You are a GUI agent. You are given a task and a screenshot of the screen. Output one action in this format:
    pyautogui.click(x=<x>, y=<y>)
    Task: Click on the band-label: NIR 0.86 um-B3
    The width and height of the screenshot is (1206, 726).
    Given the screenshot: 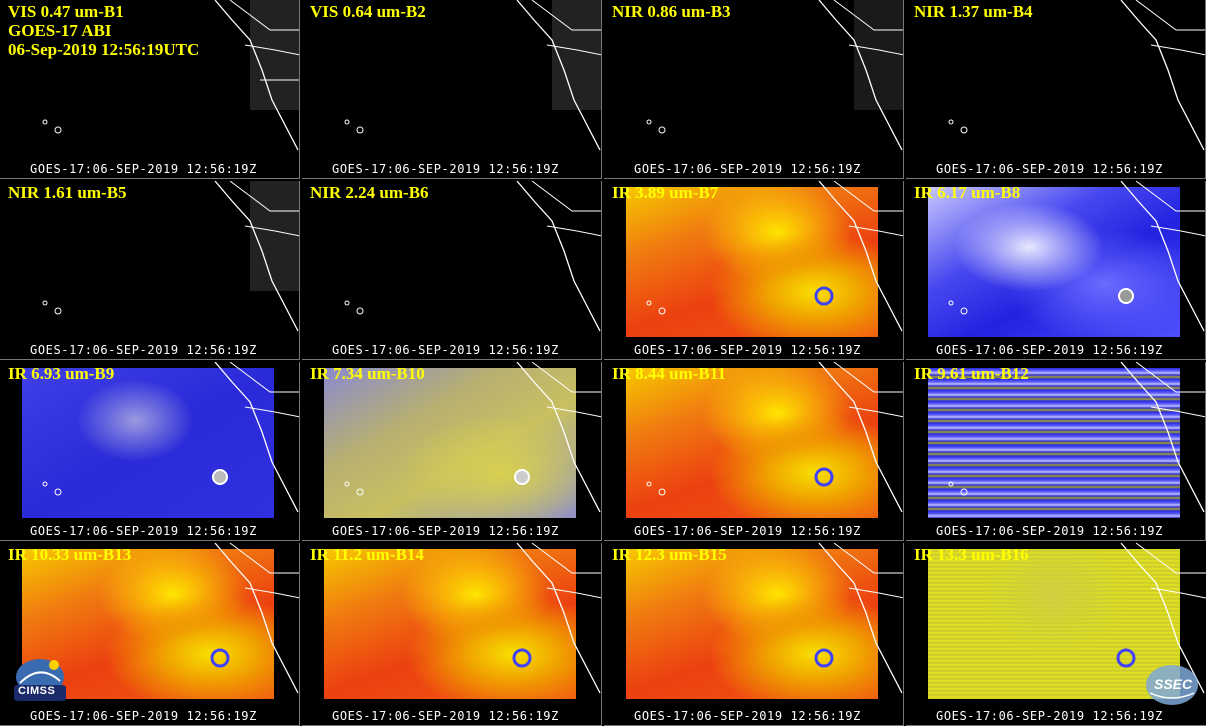 What is the action you would take?
    pyautogui.click(x=671, y=11)
    